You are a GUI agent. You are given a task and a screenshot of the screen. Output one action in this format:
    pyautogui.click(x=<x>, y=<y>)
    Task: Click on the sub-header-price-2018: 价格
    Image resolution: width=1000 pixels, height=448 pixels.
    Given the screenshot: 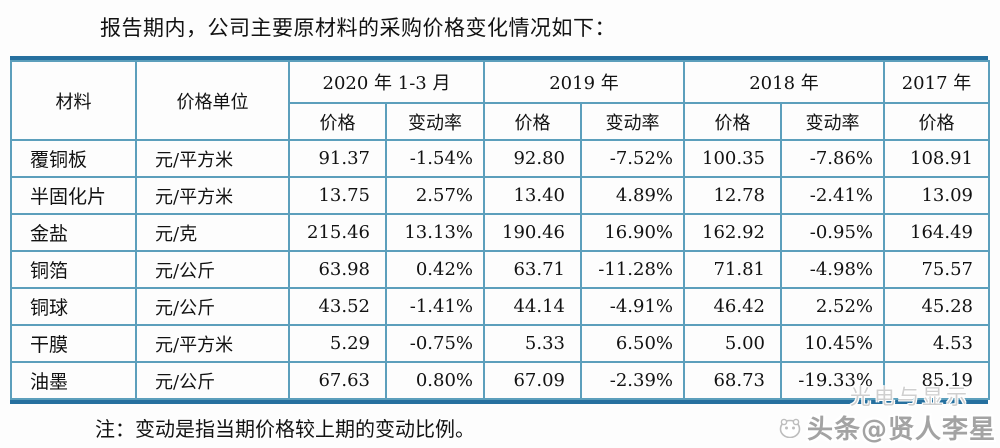 What is the action you would take?
    pyautogui.click(x=732, y=121)
    